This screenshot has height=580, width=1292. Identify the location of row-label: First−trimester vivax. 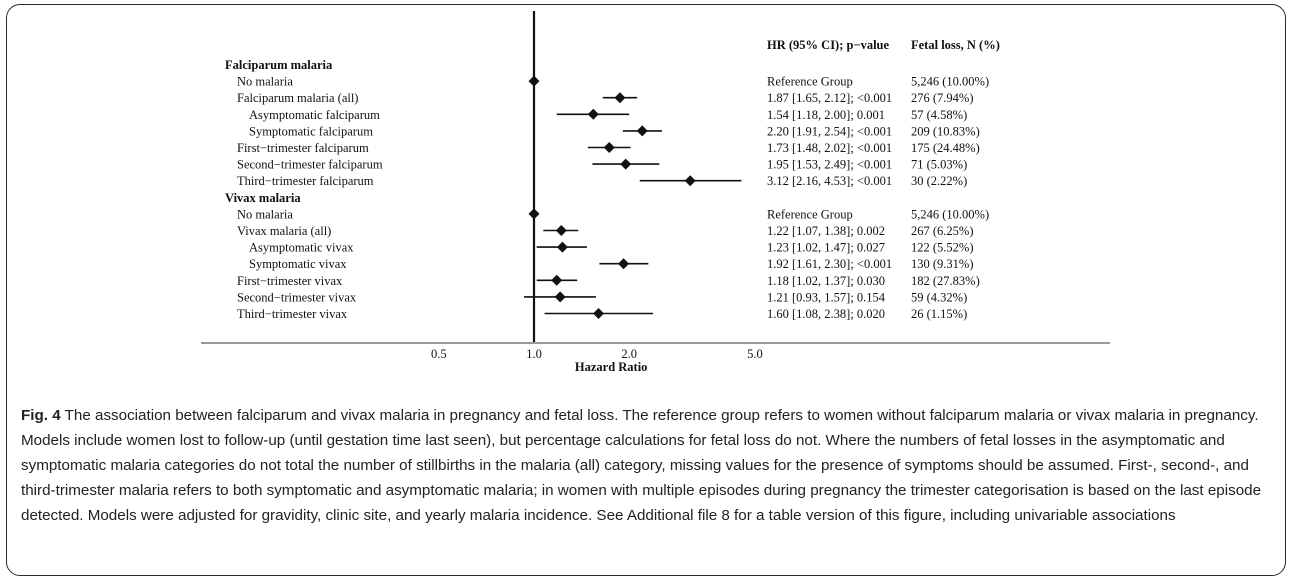
(290, 281).